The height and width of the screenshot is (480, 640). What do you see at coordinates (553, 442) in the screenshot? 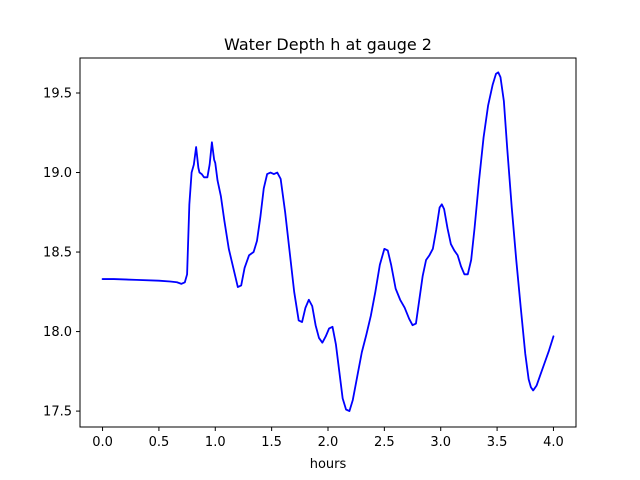
I see `x-tick-label: 4.0` at bounding box center [553, 442].